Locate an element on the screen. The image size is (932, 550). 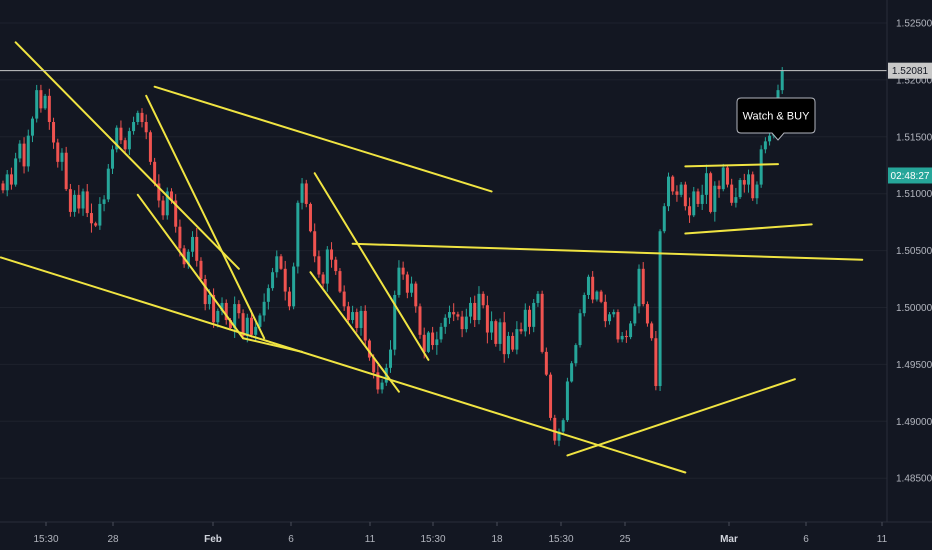
price-tick-label: 1.49000 is located at coordinates (914, 422).